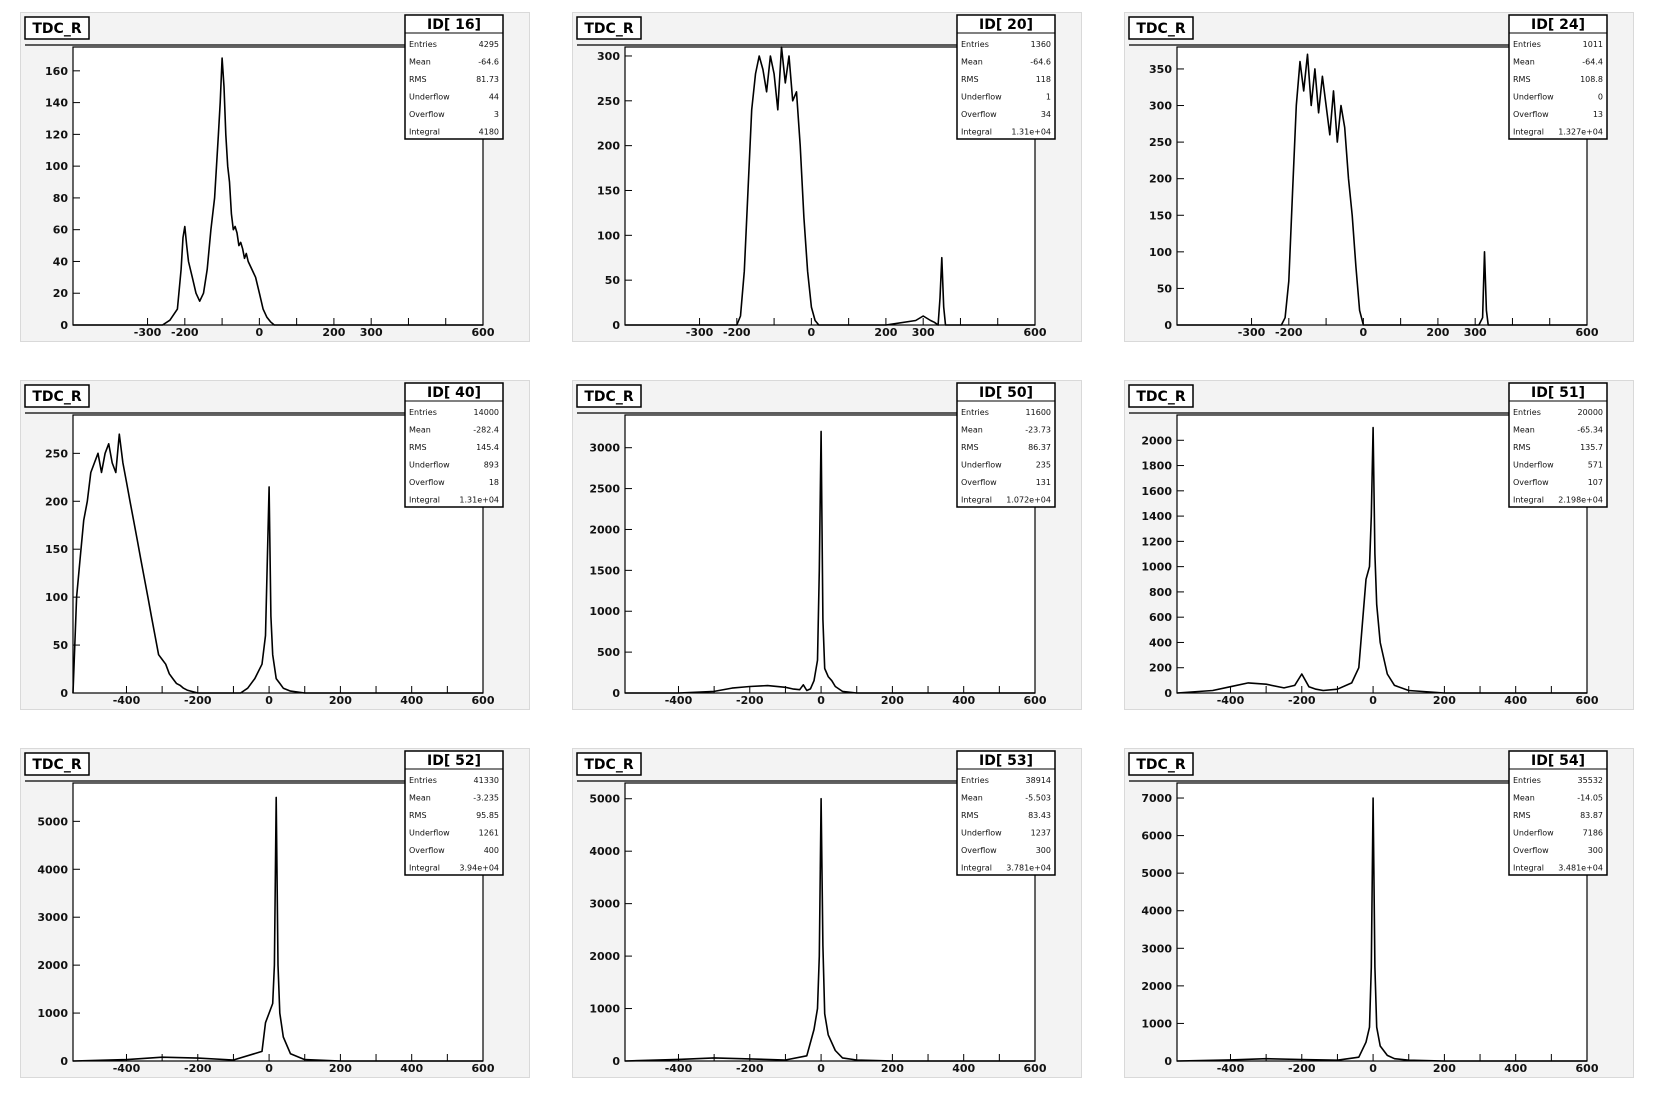 The width and height of the screenshot is (1653, 1104). I want to click on y-tick-label: 400, so click(1160, 642).